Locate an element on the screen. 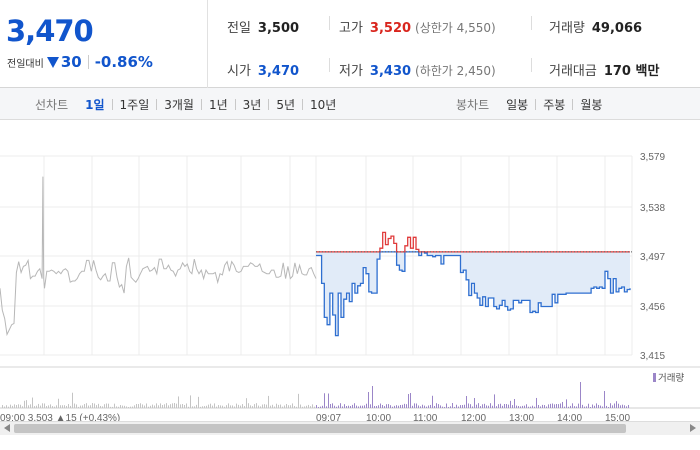 This screenshot has width=700, height=450. chart-horizontal-scrollbar is located at coordinates (350, 428).